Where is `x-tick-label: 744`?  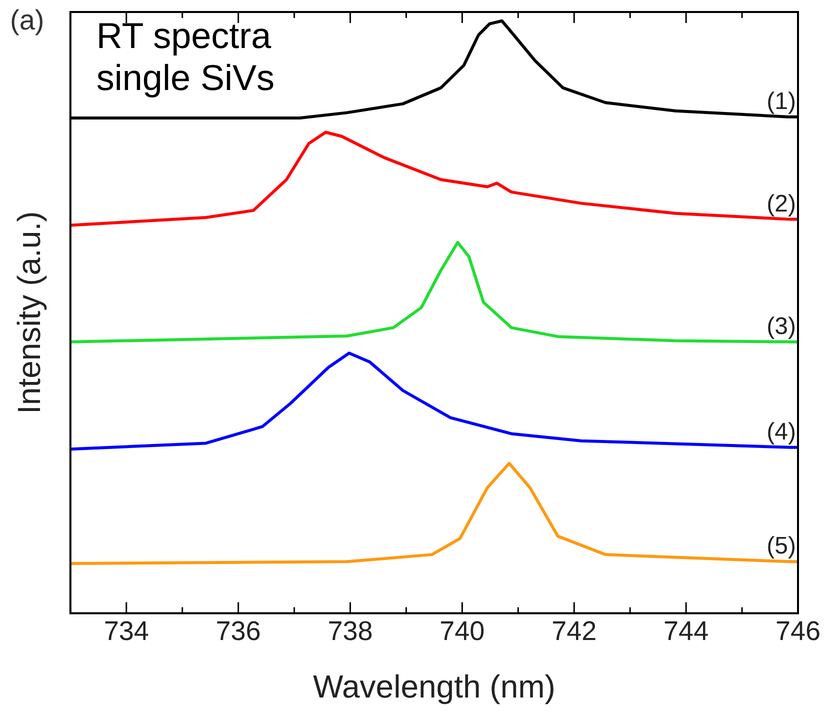
x-tick-label: 744 is located at coordinates (686, 631).